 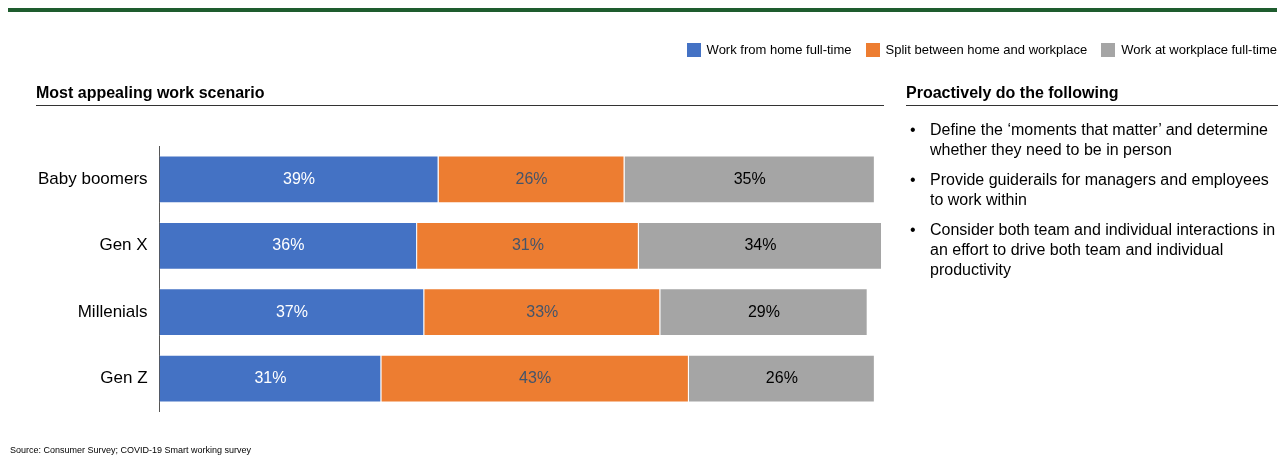 What do you see at coordinates (1103, 250) in the screenshot?
I see `text: Consider both team and individual interactions in an effort to drive both team and individual productivity` at bounding box center [1103, 250].